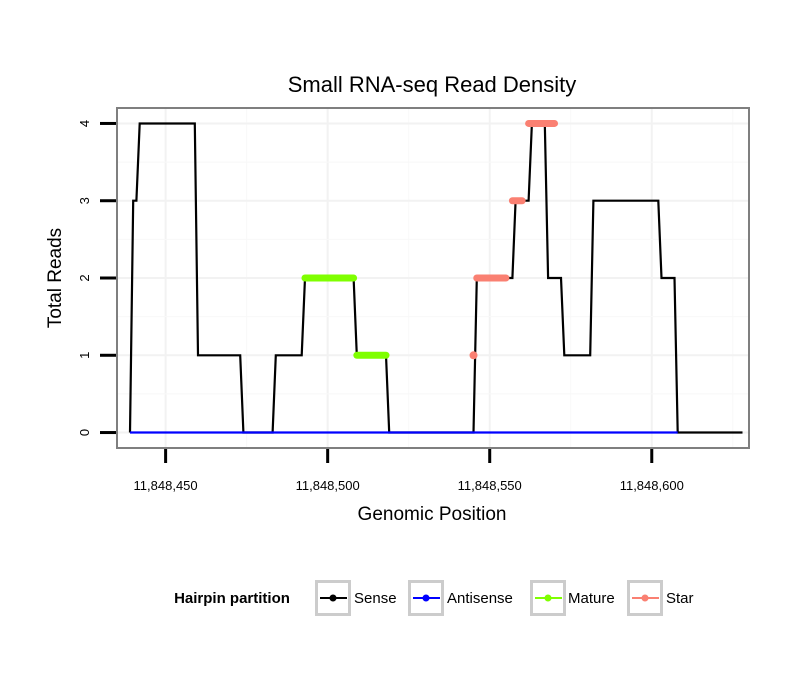 The image size is (810, 690). I want to click on x-tick-label: 11,848,500, so click(328, 485).